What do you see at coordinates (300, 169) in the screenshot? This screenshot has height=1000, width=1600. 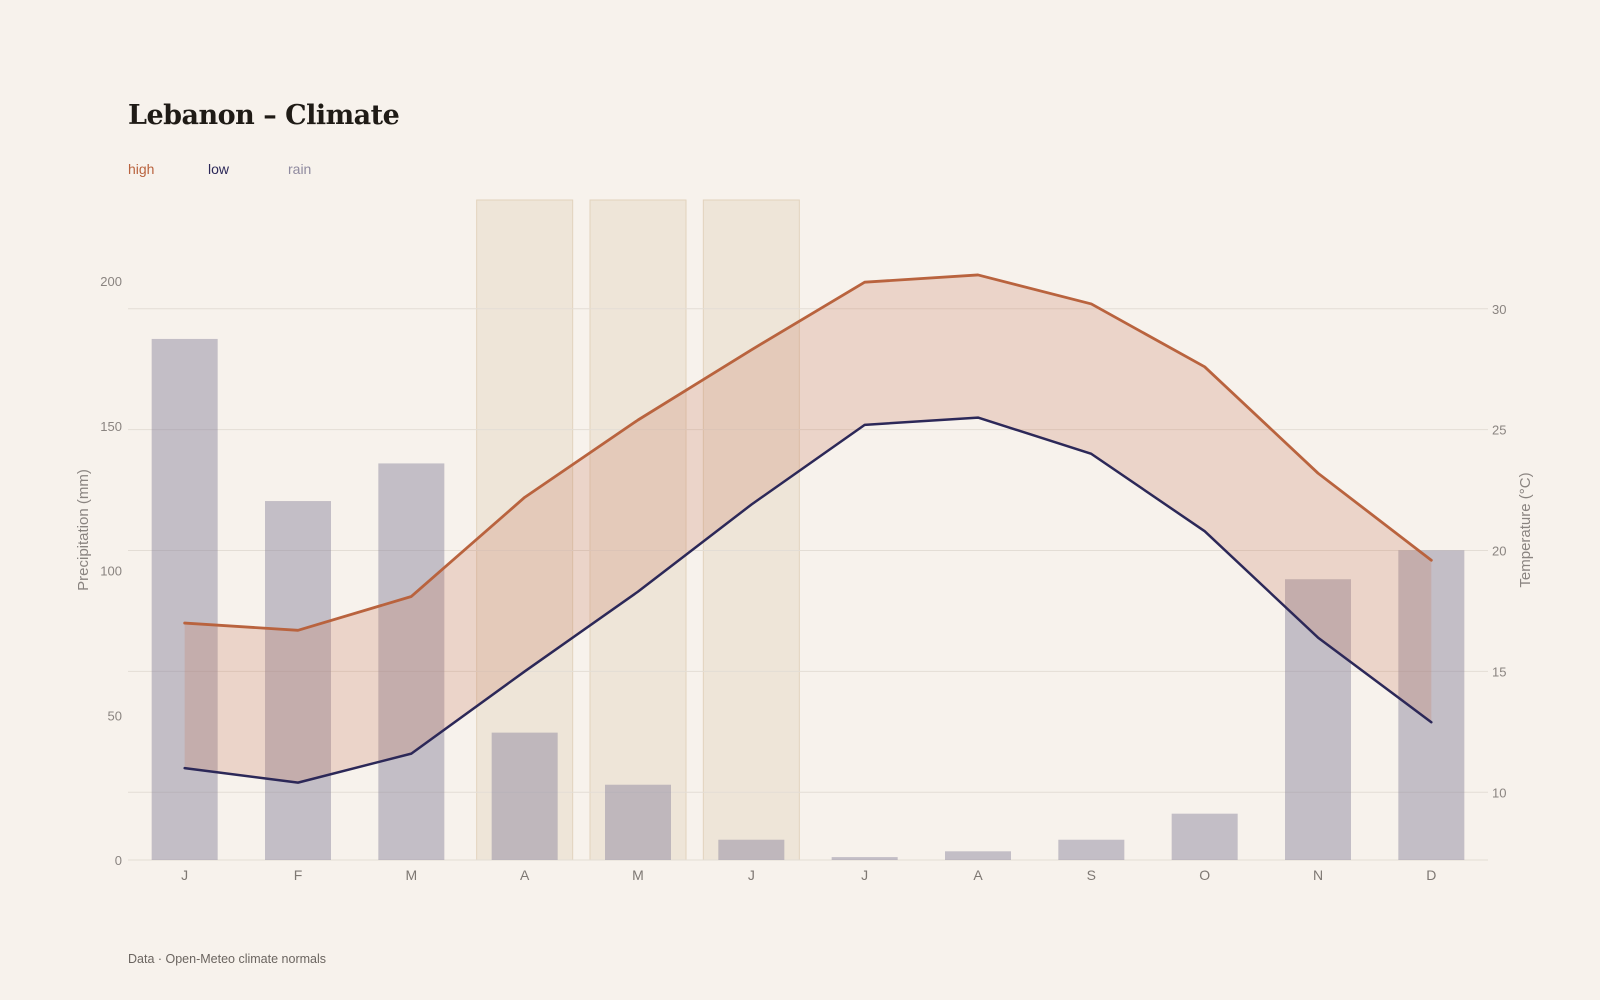 I see `legend-rain: rain` at bounding box center [300, 169].